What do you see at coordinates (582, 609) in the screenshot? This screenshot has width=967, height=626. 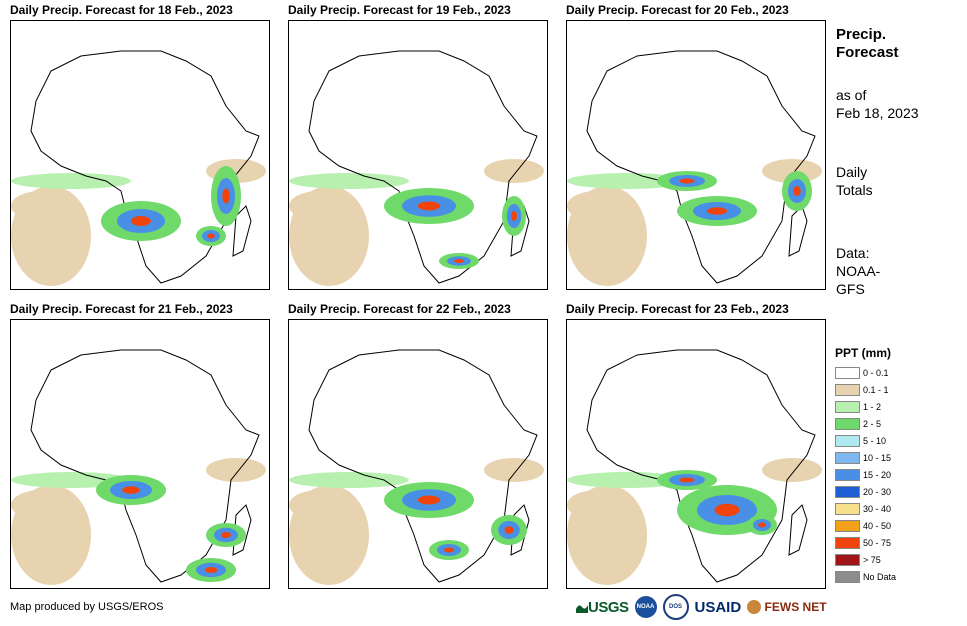 I see `usgs-wave-icon` at bounding box center [582, 609].